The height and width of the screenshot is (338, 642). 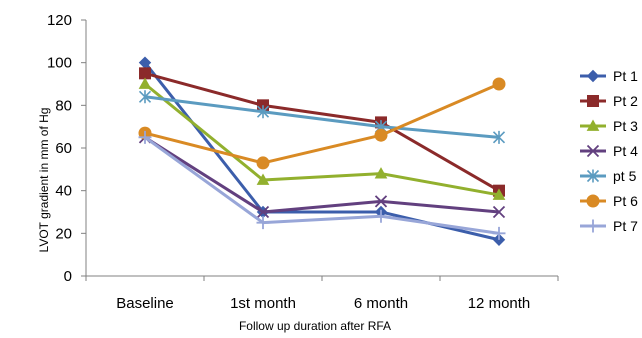 What do you see at coordinates (609, 226) in the screenshot?
I see `legend-item-pt-7: Pt 7` at bounding box center [609, 226].